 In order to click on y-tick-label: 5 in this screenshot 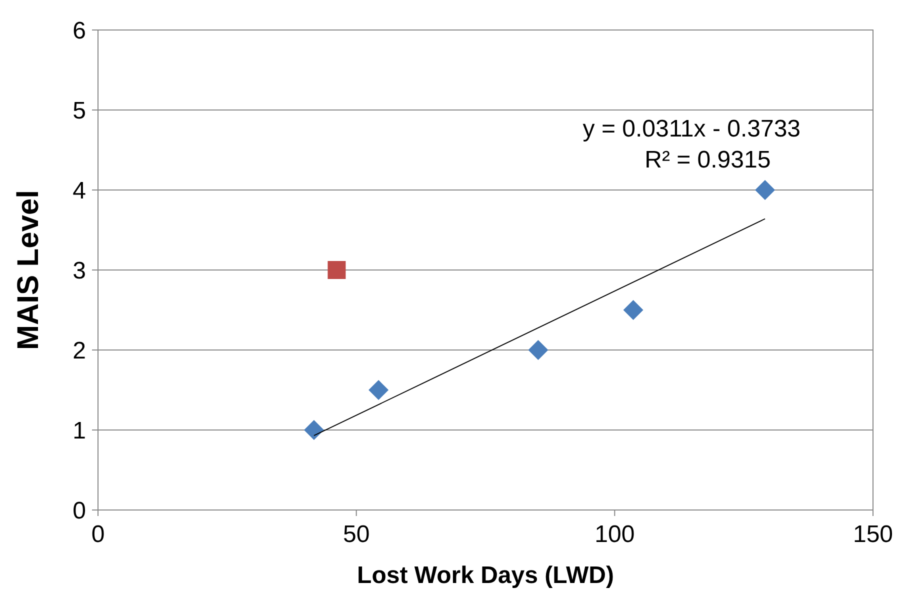, I will do `click(79, 110)`.